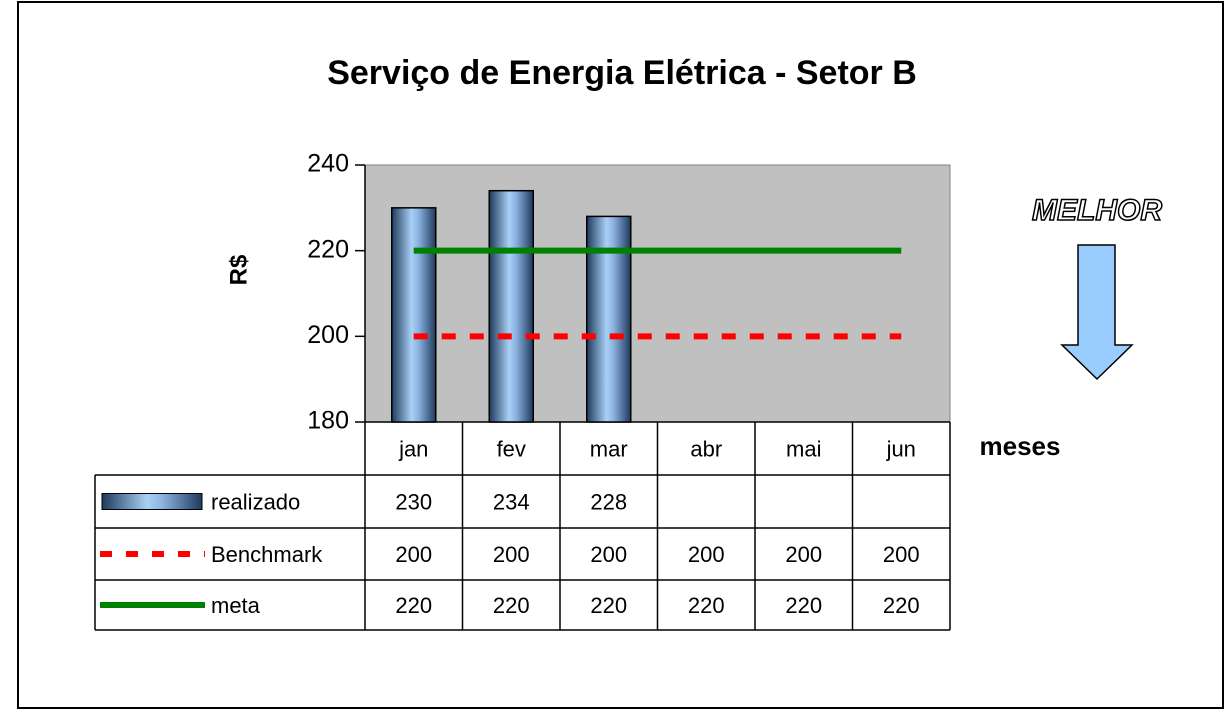 The width and height of the screenshot is (1226, 712). I want to click on x-tick-label: jun, so click(901, 448).